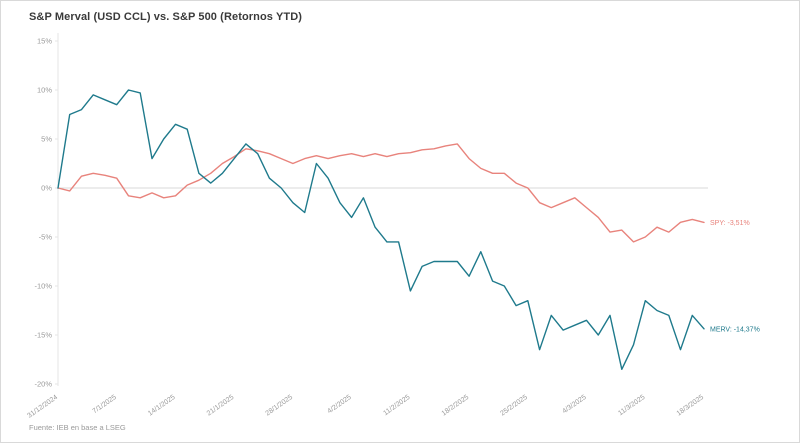  I want to click on series-end-label-merv: MERV: -14,37%, so click(735, 329).